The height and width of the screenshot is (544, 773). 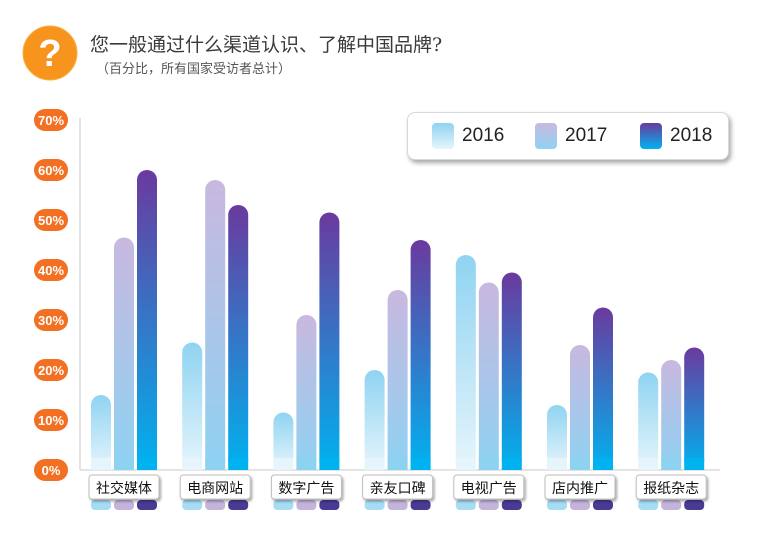 What do you see at coordinates (586, 135) in the screenshot?
I see `legend-label-2017: 2017` at bounding box center [586, 135].